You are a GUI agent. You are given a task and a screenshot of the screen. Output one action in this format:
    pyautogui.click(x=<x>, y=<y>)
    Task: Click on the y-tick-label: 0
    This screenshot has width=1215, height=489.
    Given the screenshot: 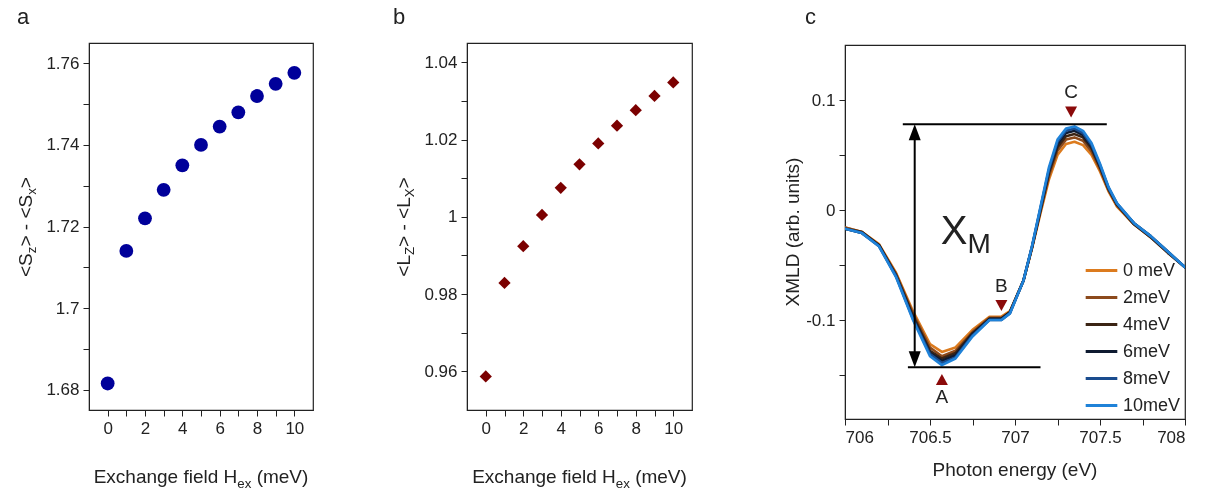 What is the action you would take?
    pyautogui.click(x=831, y=210)
    